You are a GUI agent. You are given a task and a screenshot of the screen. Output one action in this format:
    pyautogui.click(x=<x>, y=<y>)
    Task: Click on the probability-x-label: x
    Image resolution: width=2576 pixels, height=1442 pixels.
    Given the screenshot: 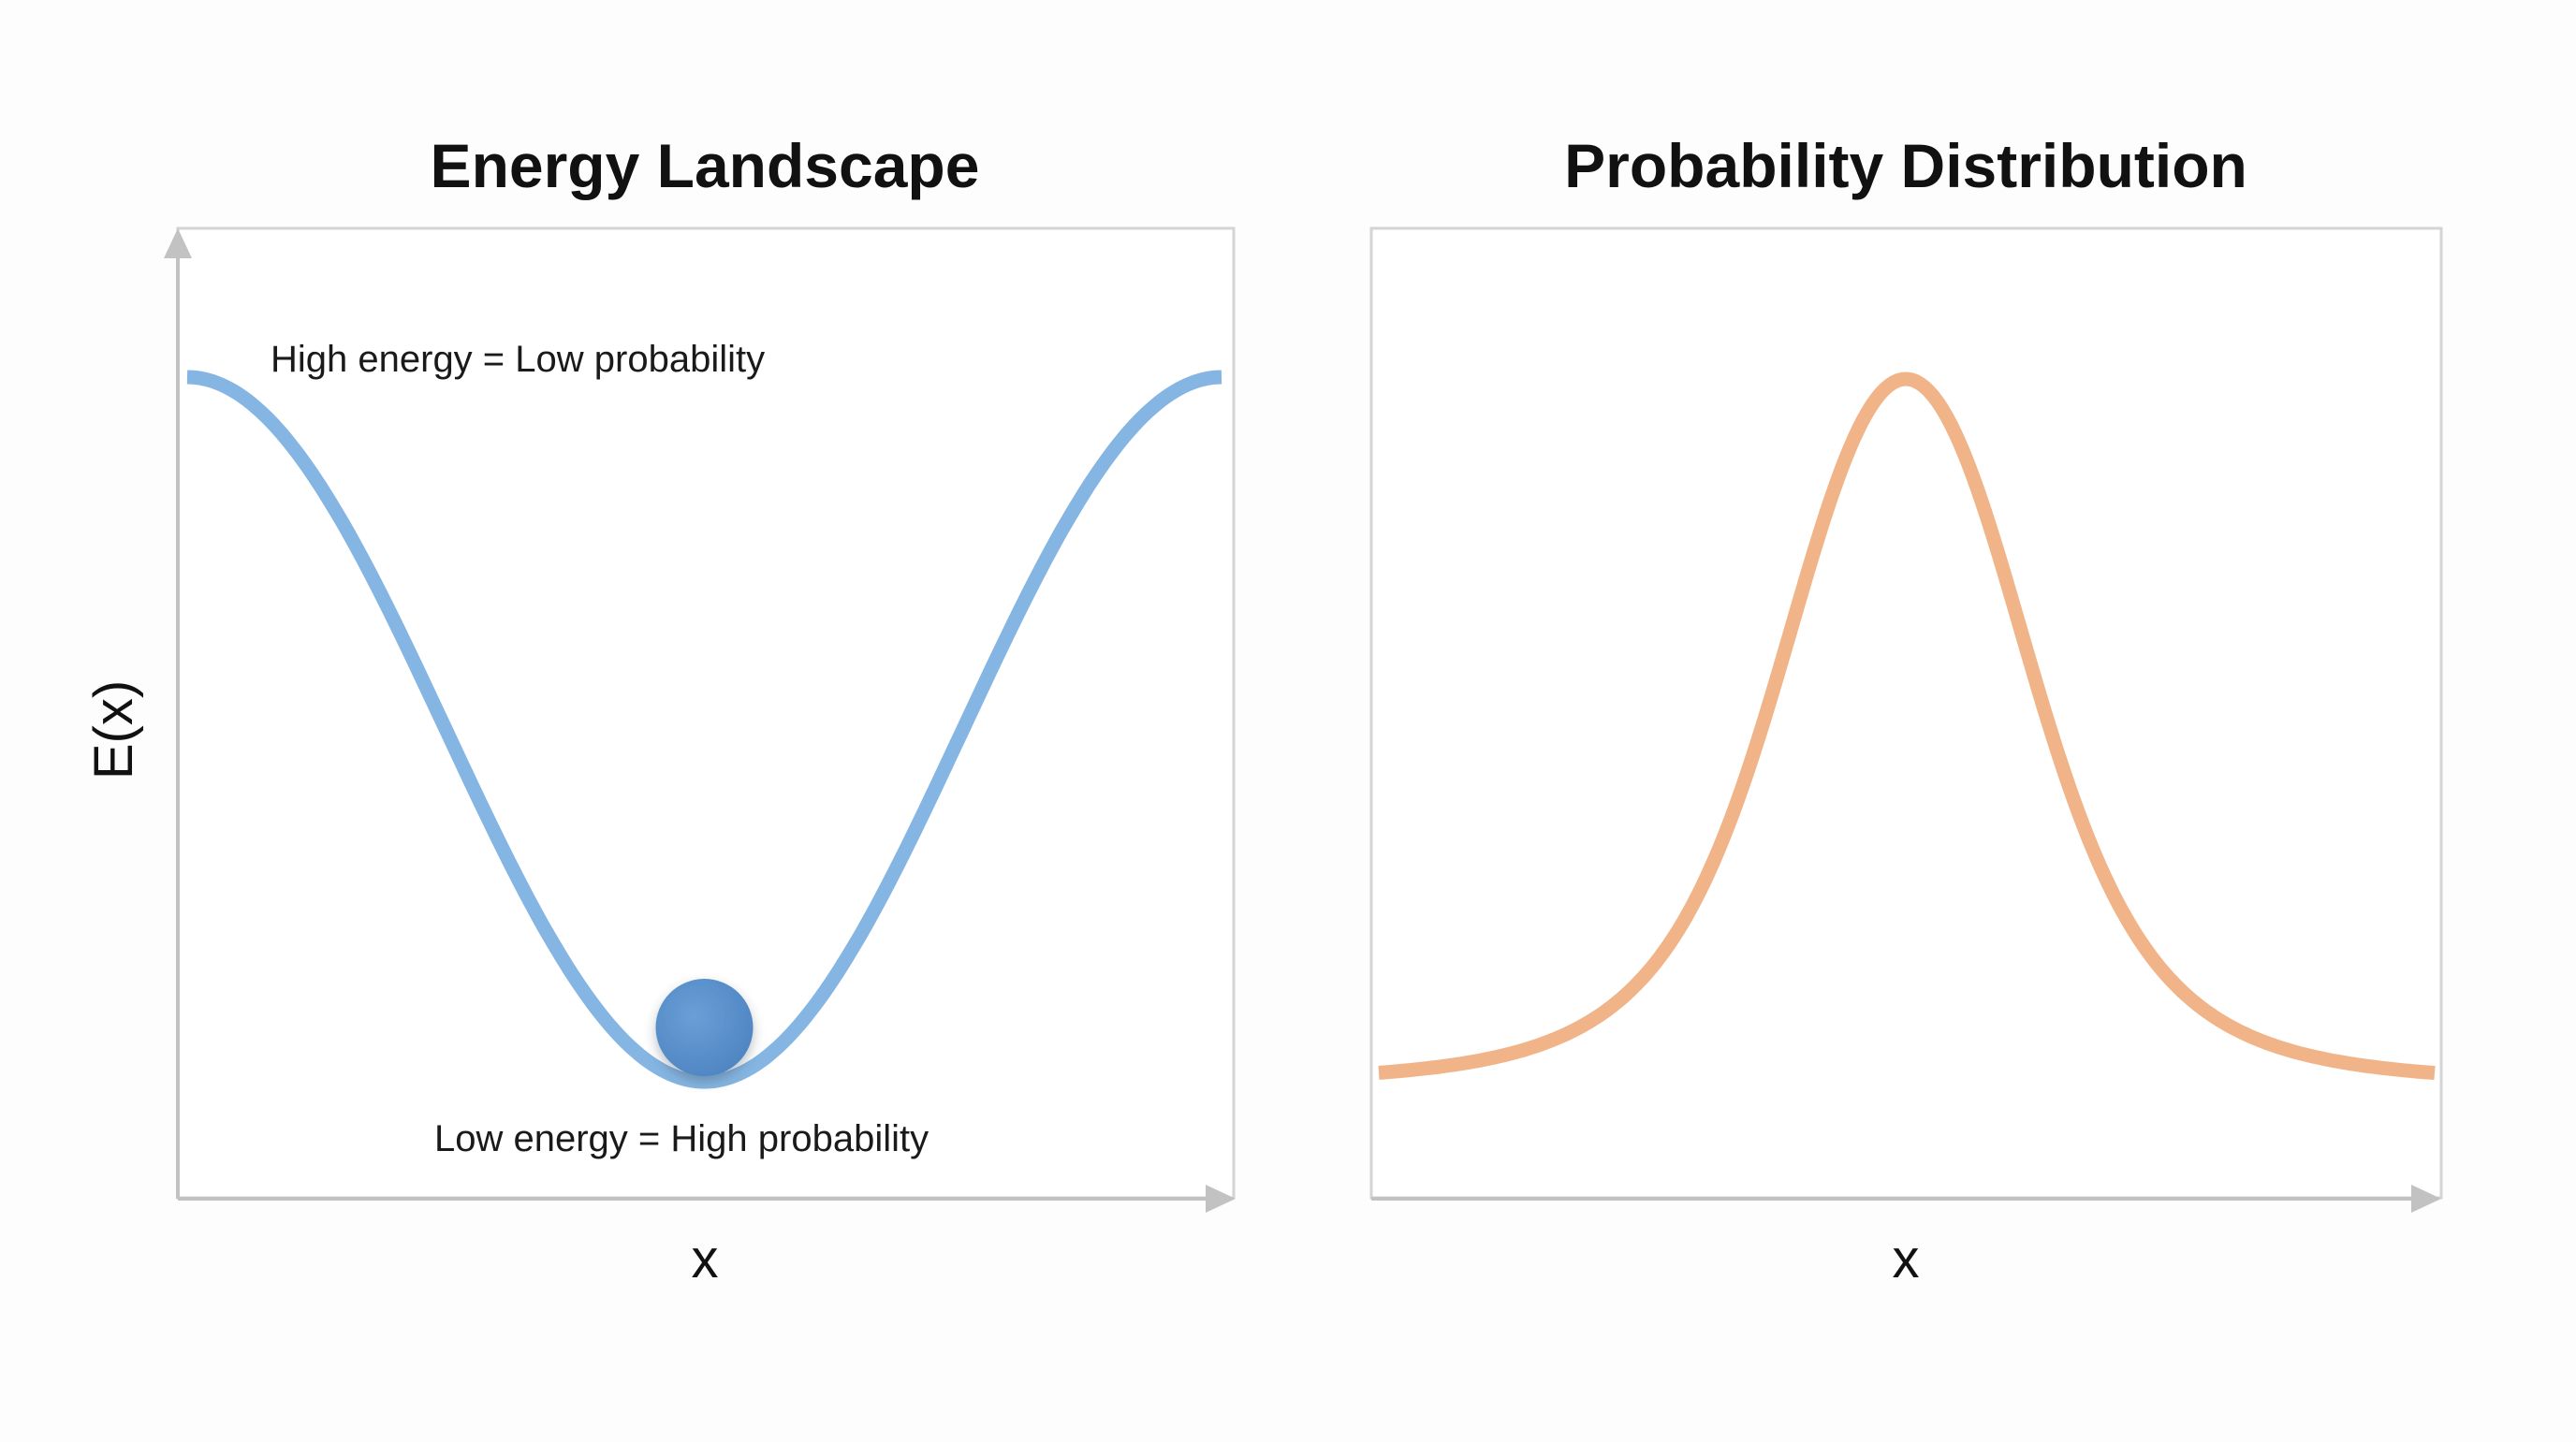 What is the action you would take?
    pyautogui.click(x=1906, y=1259)
    